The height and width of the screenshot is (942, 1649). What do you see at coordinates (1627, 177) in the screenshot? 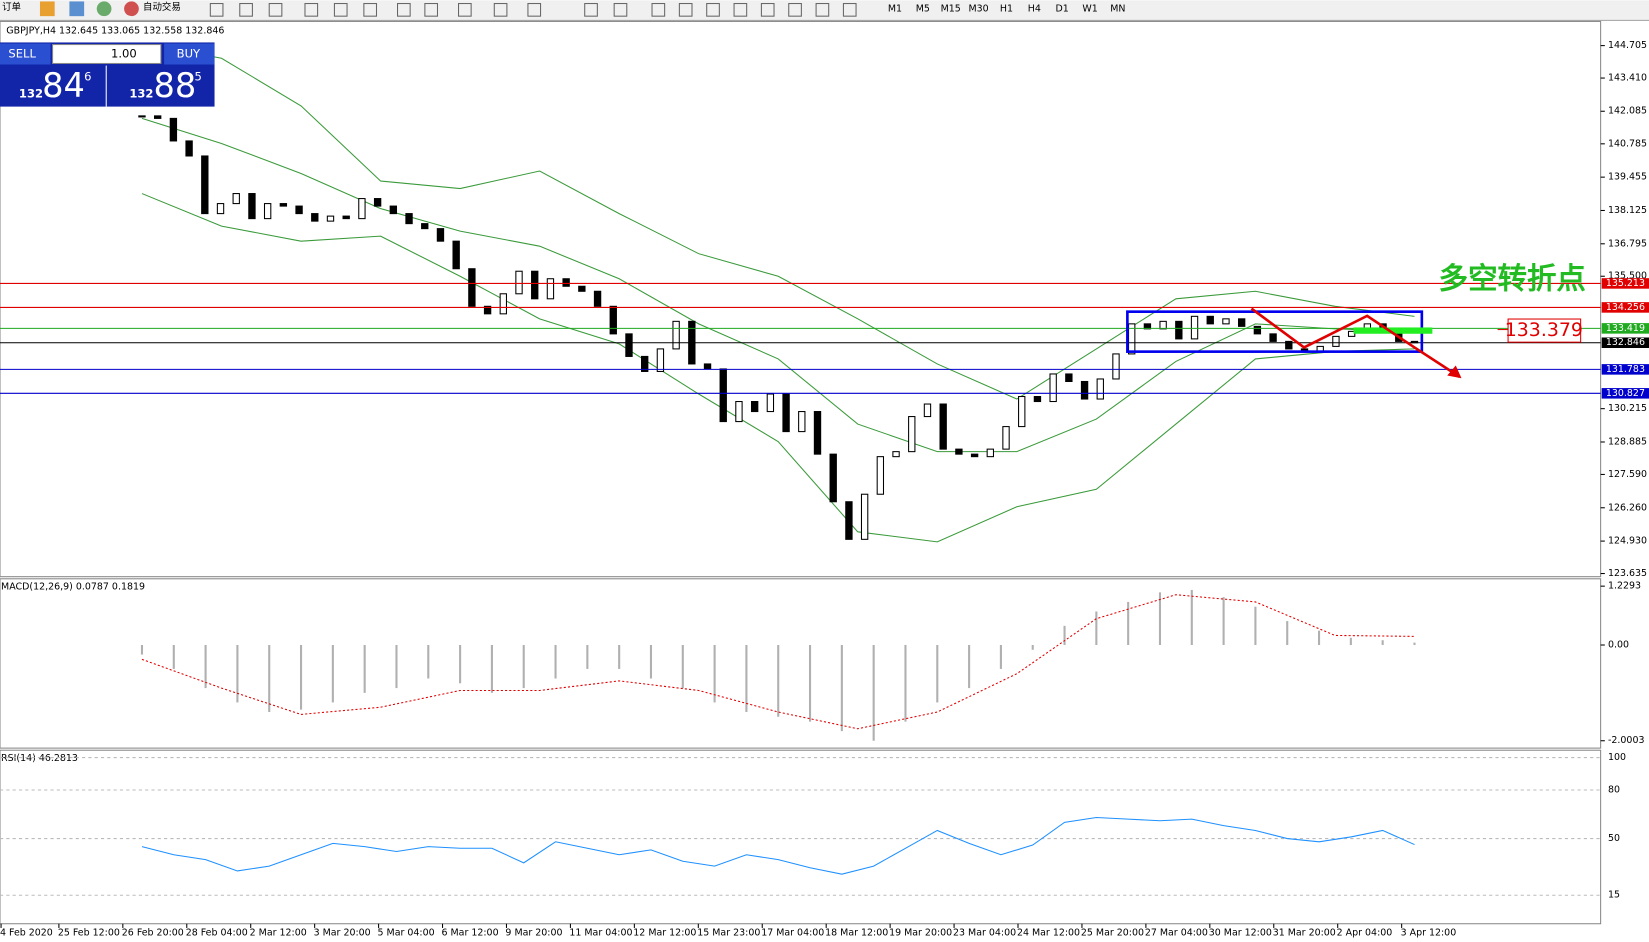
I see `y-tick-label: 139.455` at bounding box center [1627, 177].